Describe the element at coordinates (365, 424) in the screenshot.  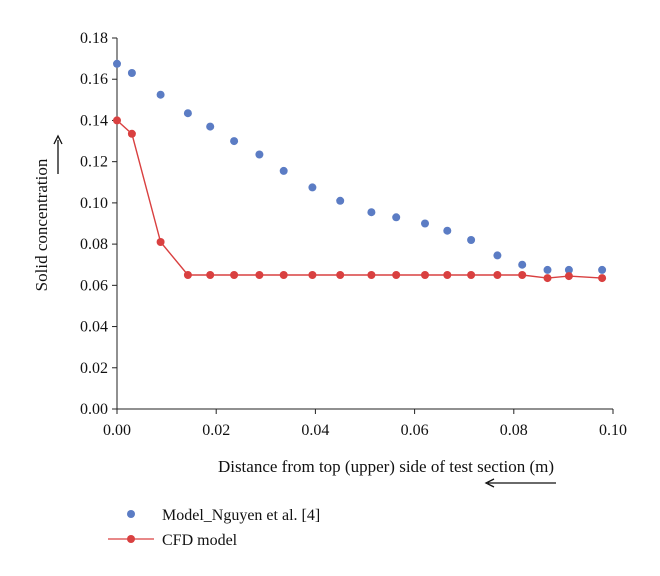
I see `x-ticks: 0.00 0.02 0.04 0.06 0.08 0.10` at that location.